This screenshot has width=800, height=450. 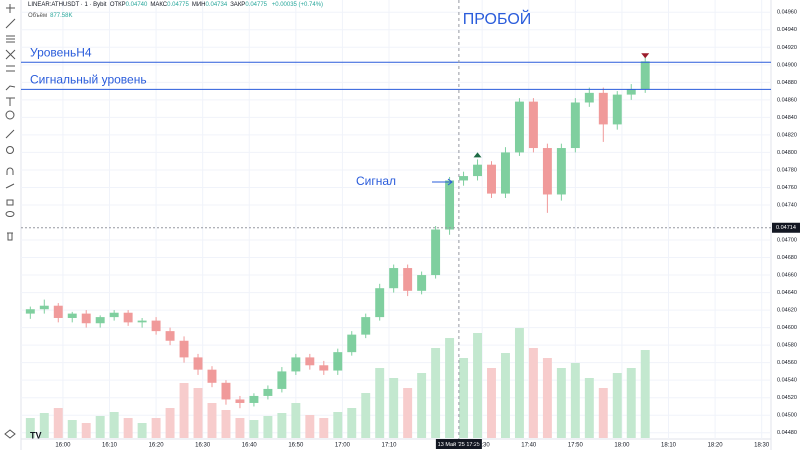 I want to click on x-tick-label: 18:10, so click(x=669, y=446).